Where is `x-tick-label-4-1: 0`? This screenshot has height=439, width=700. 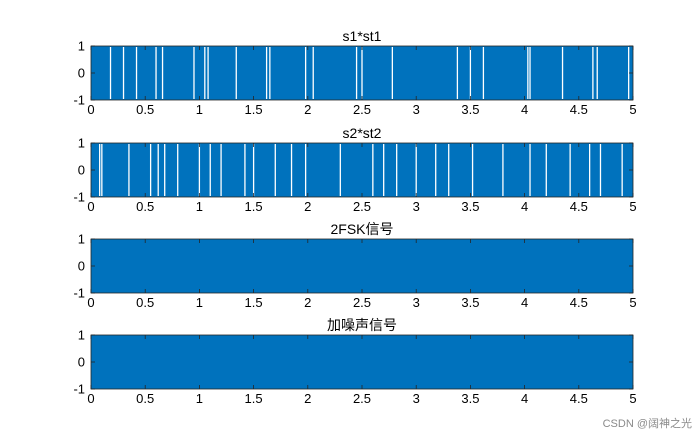 x-tick-label-4-1: 0 is located at coordinates (90, 398).